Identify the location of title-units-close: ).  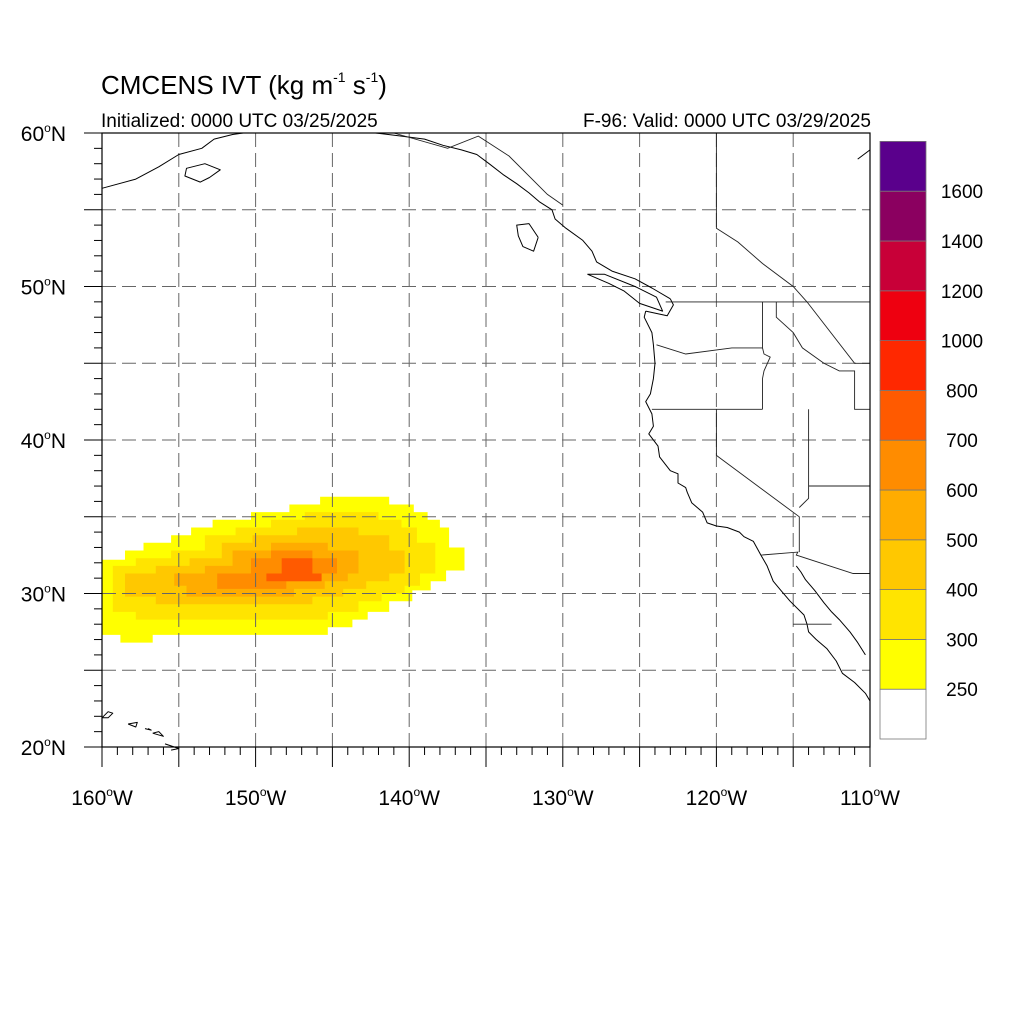
(382, 85).